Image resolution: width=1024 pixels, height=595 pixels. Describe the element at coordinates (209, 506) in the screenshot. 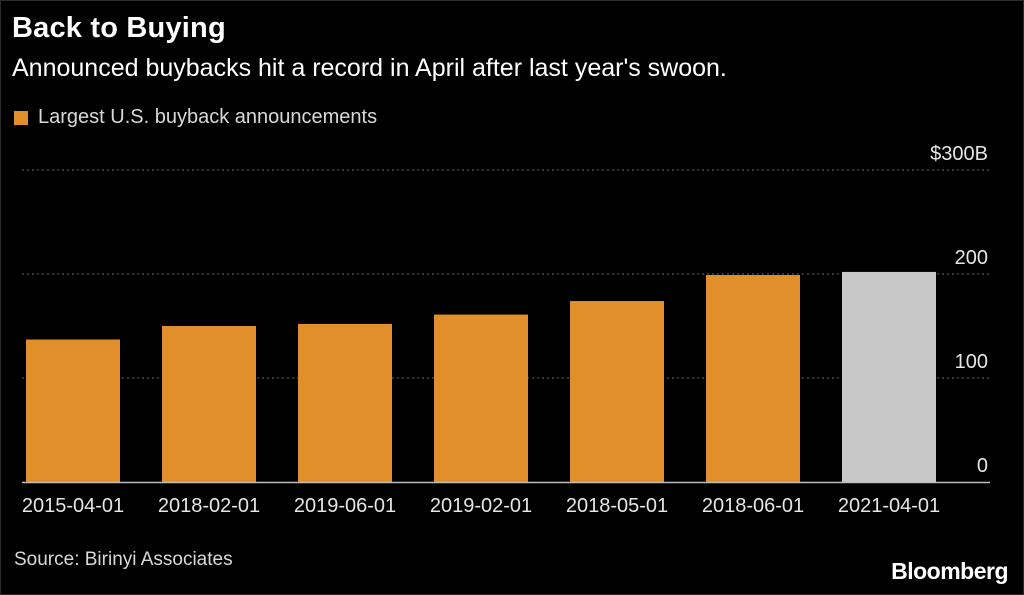

I see `x-tick-label: 2018-02-01` at that location.